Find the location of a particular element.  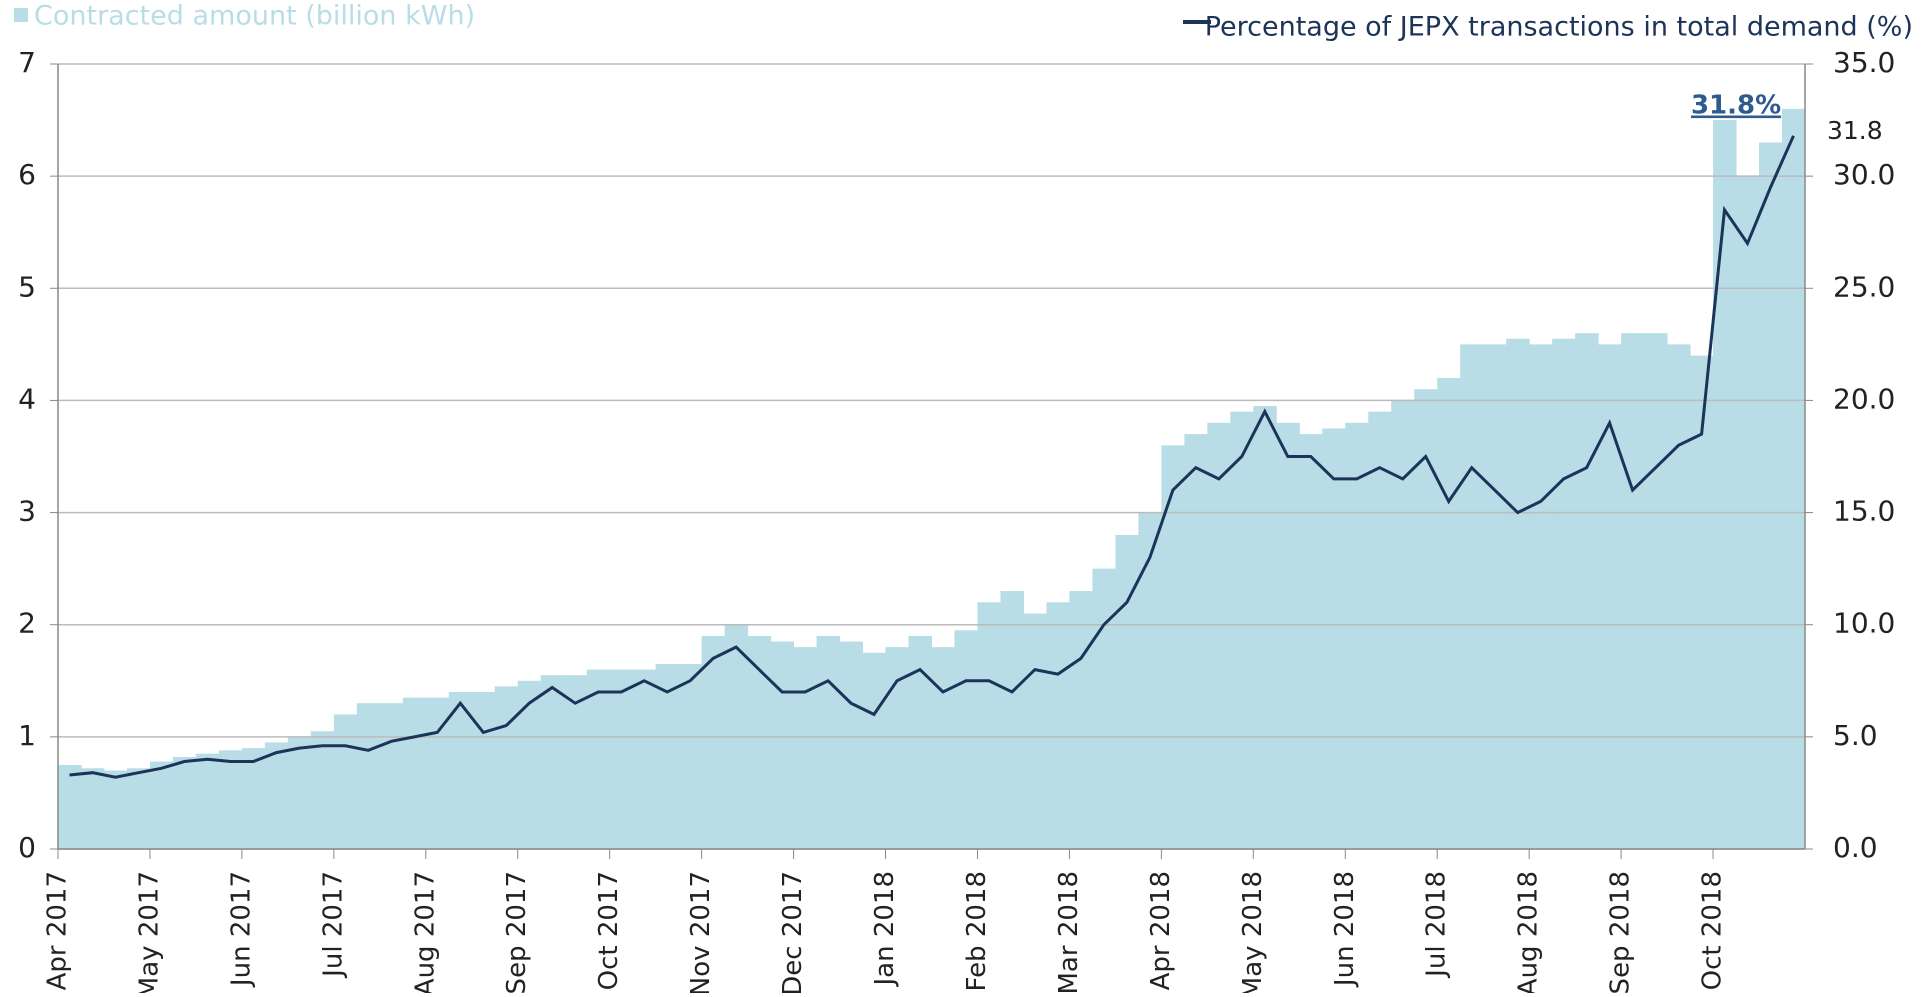

y2-tick-label: 10.0 is located at coordinates (1864, 623).